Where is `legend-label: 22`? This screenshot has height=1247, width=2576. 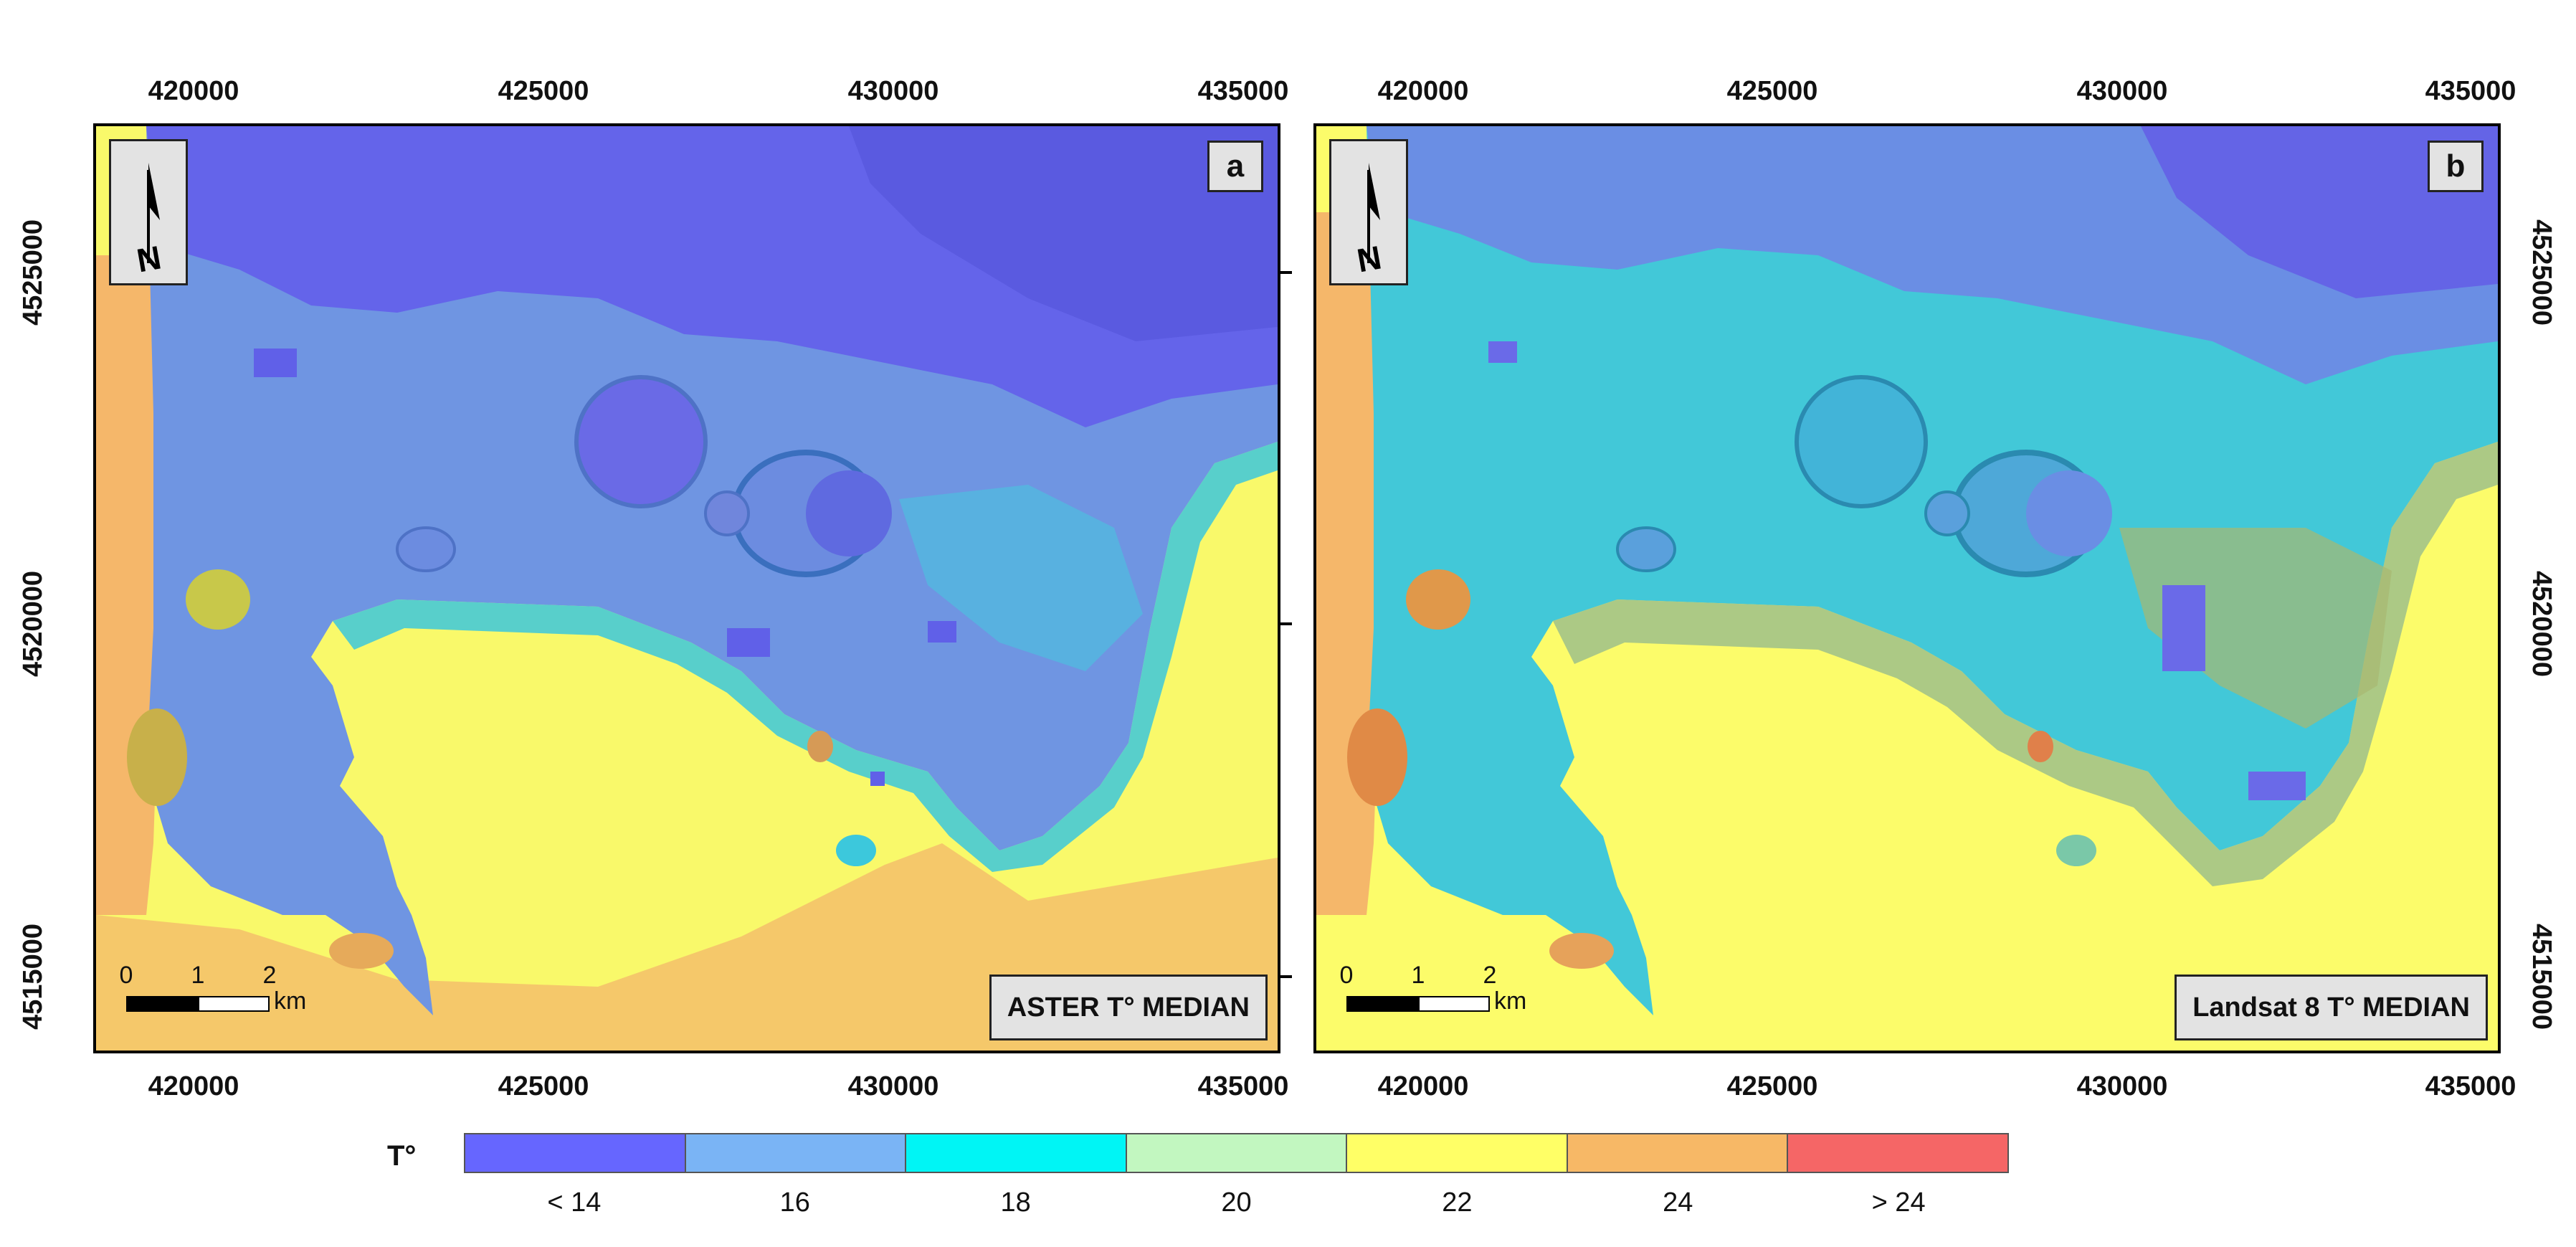
legend-label: 22 is located at coordinates (1457, 1202).